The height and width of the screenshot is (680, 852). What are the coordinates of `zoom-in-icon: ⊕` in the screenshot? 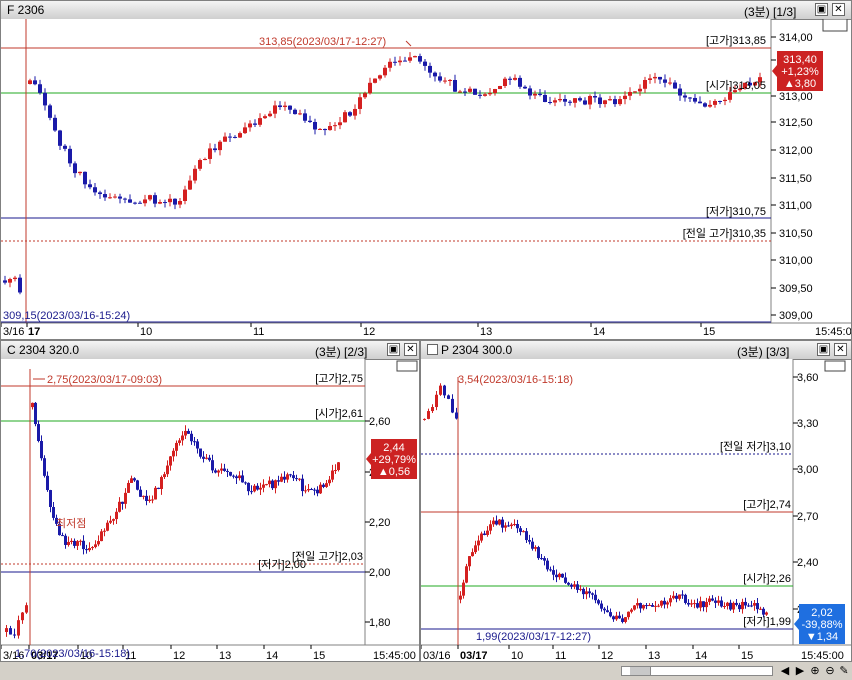 It's located at (815, 671).